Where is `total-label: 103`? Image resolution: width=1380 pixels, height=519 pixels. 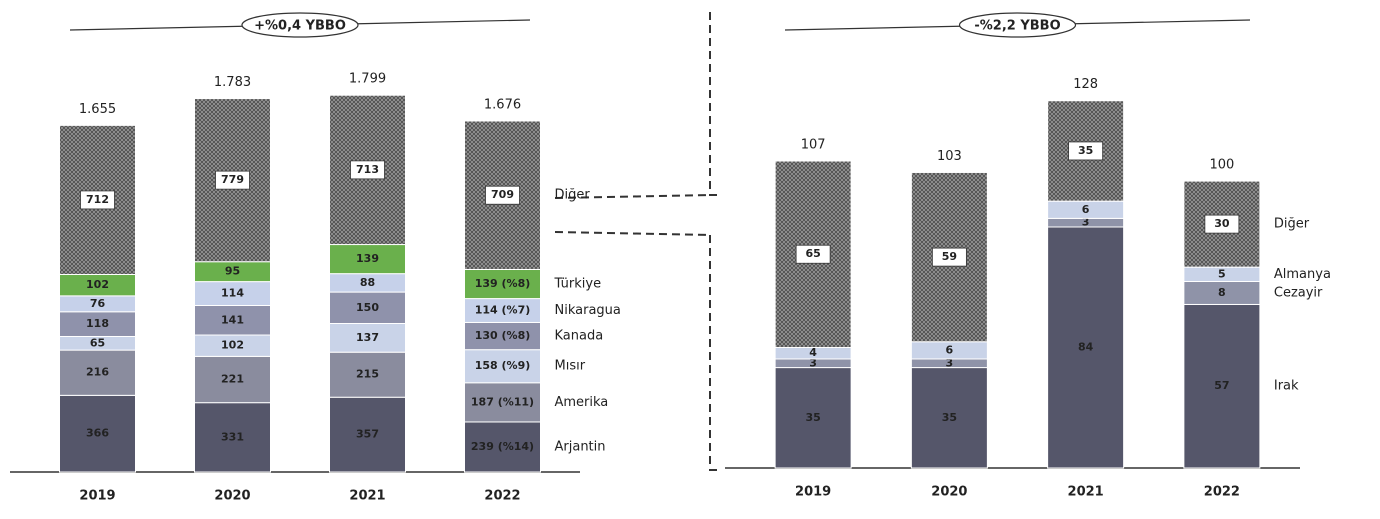
total-label: 103 is located at coordinates (949, 156).